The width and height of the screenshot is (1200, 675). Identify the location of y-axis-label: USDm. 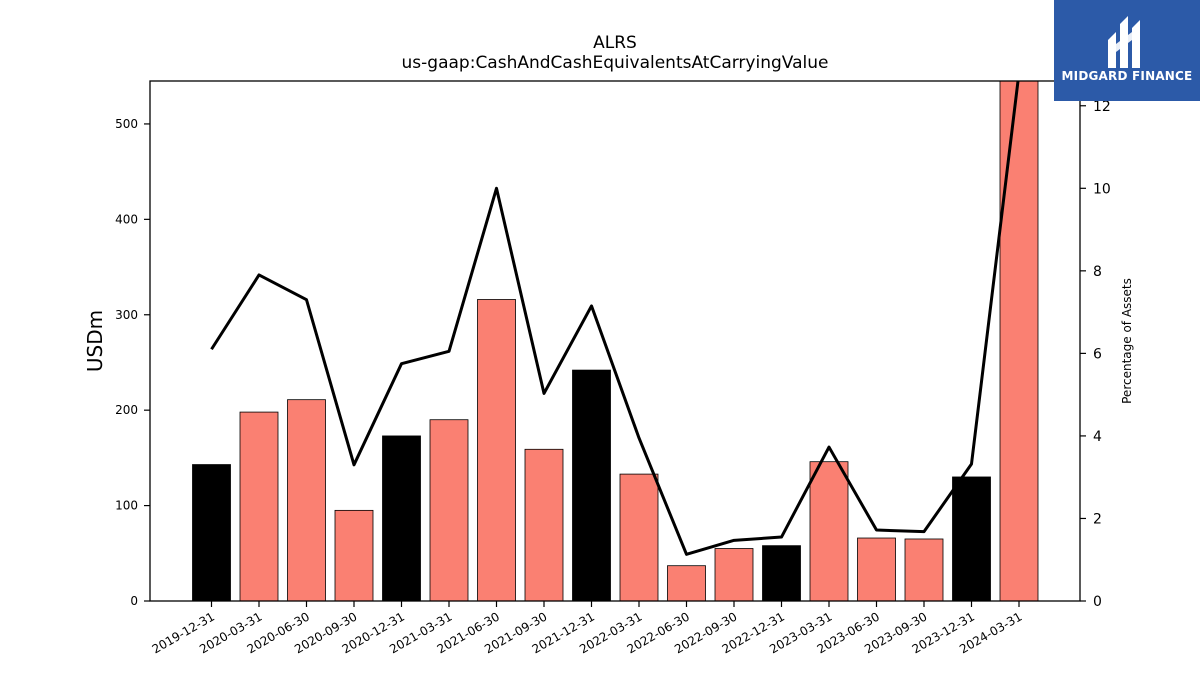
(95, 341).